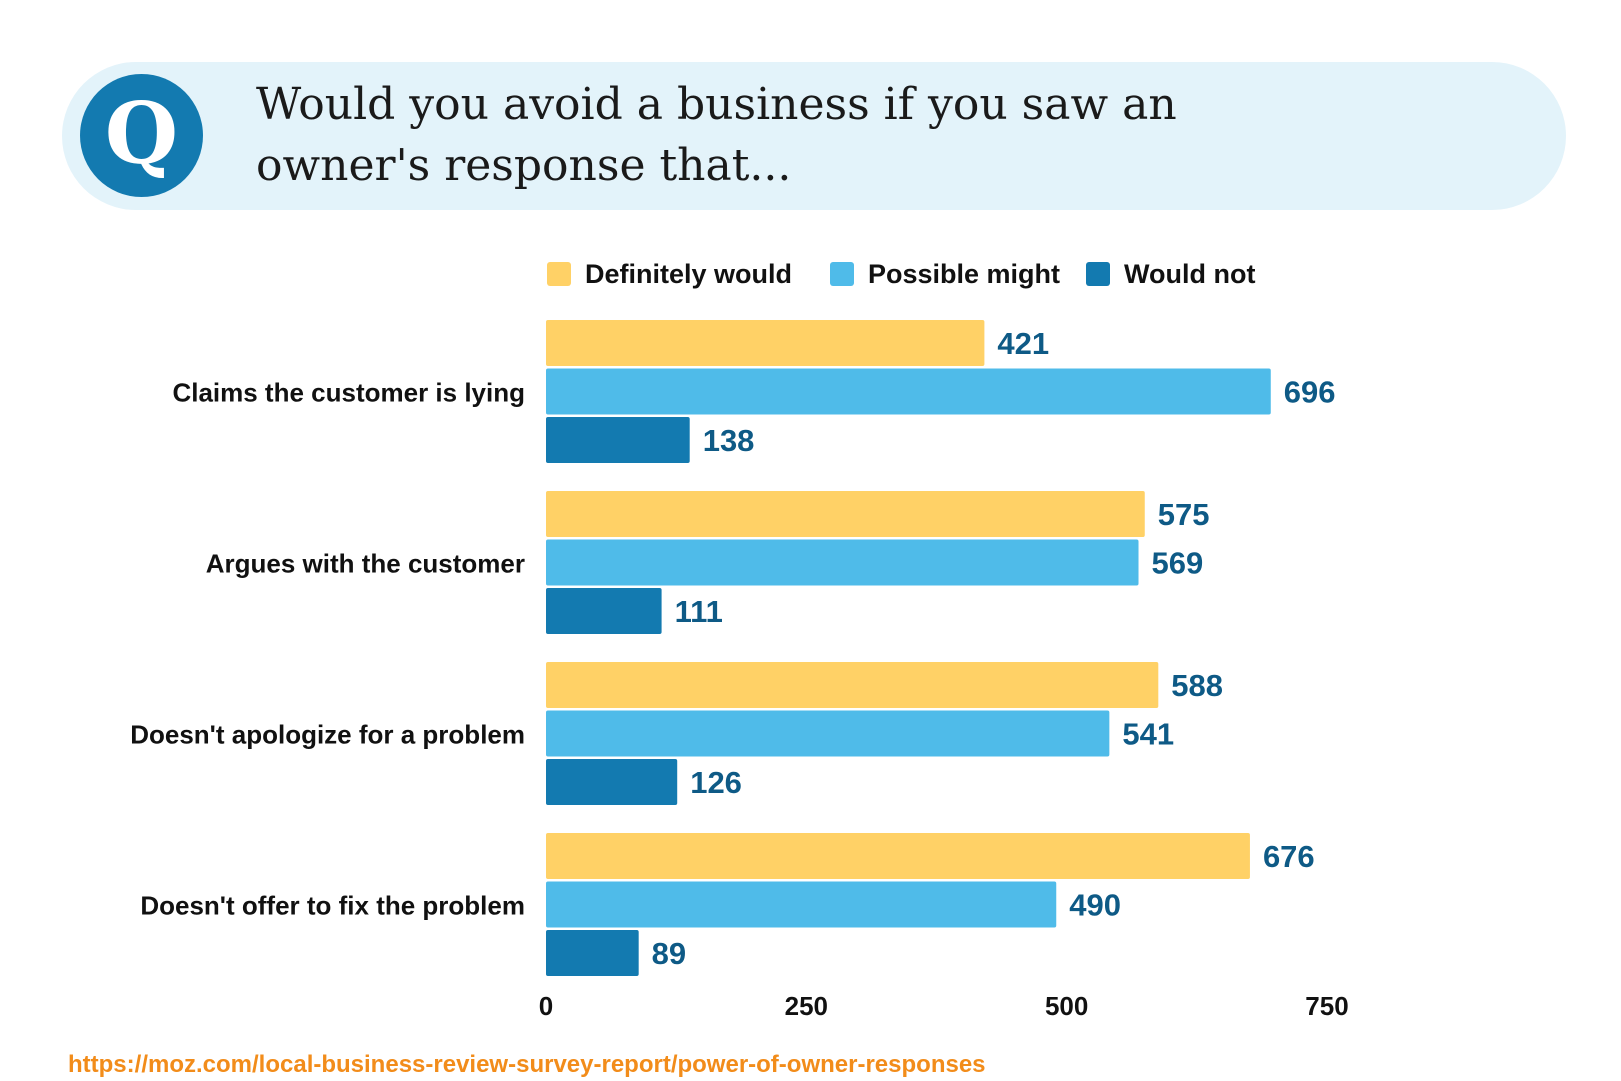 The width and height of the screenshot is (1621, 1081). What do you see at coordinates (365, 564) in the screenshot?
I see `category-label-argues-with-the-customer: Argues with the customer` at bounding box center [365, 564].